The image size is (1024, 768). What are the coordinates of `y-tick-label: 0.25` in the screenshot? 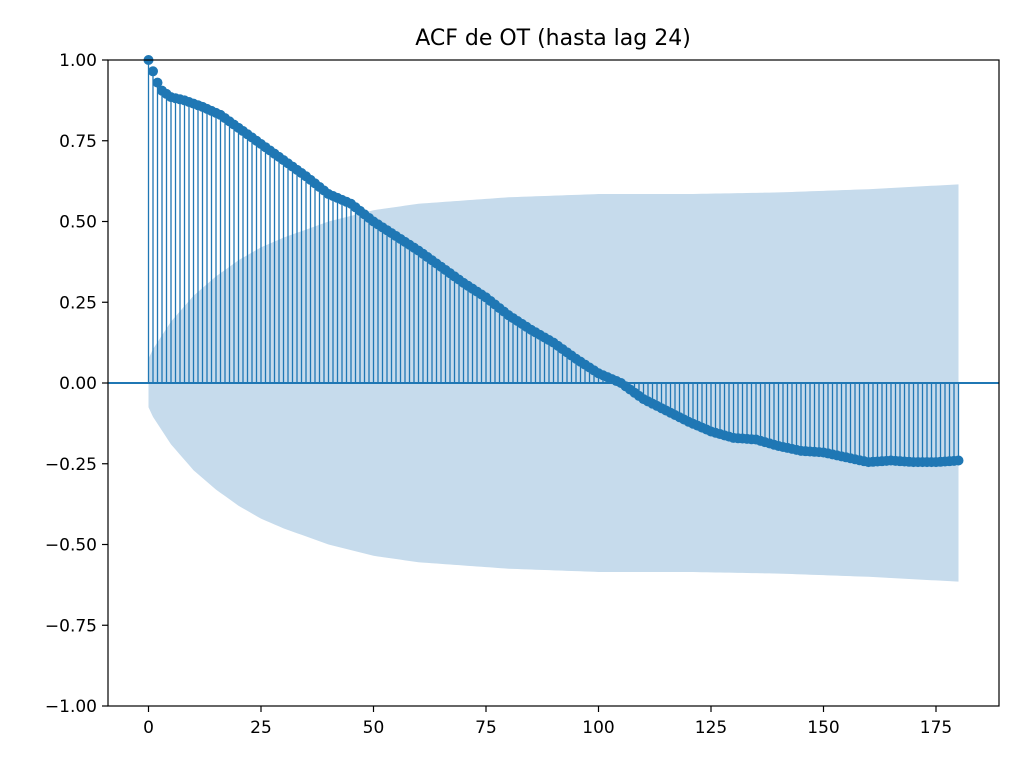 It's located at (78, 303).